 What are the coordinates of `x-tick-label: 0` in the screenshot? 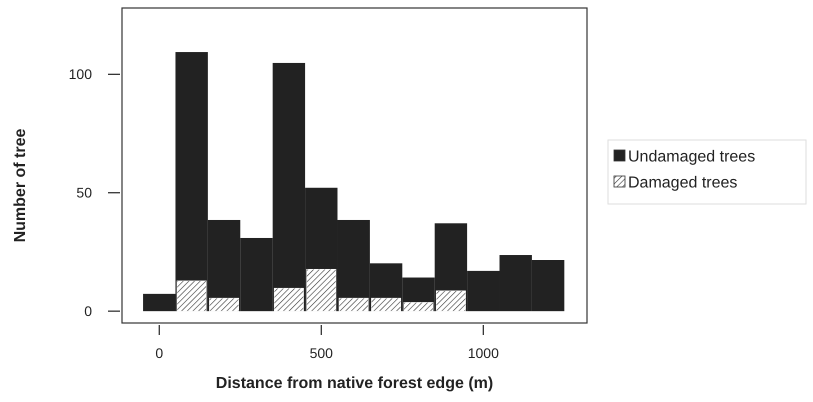 It's located at (159, 353).